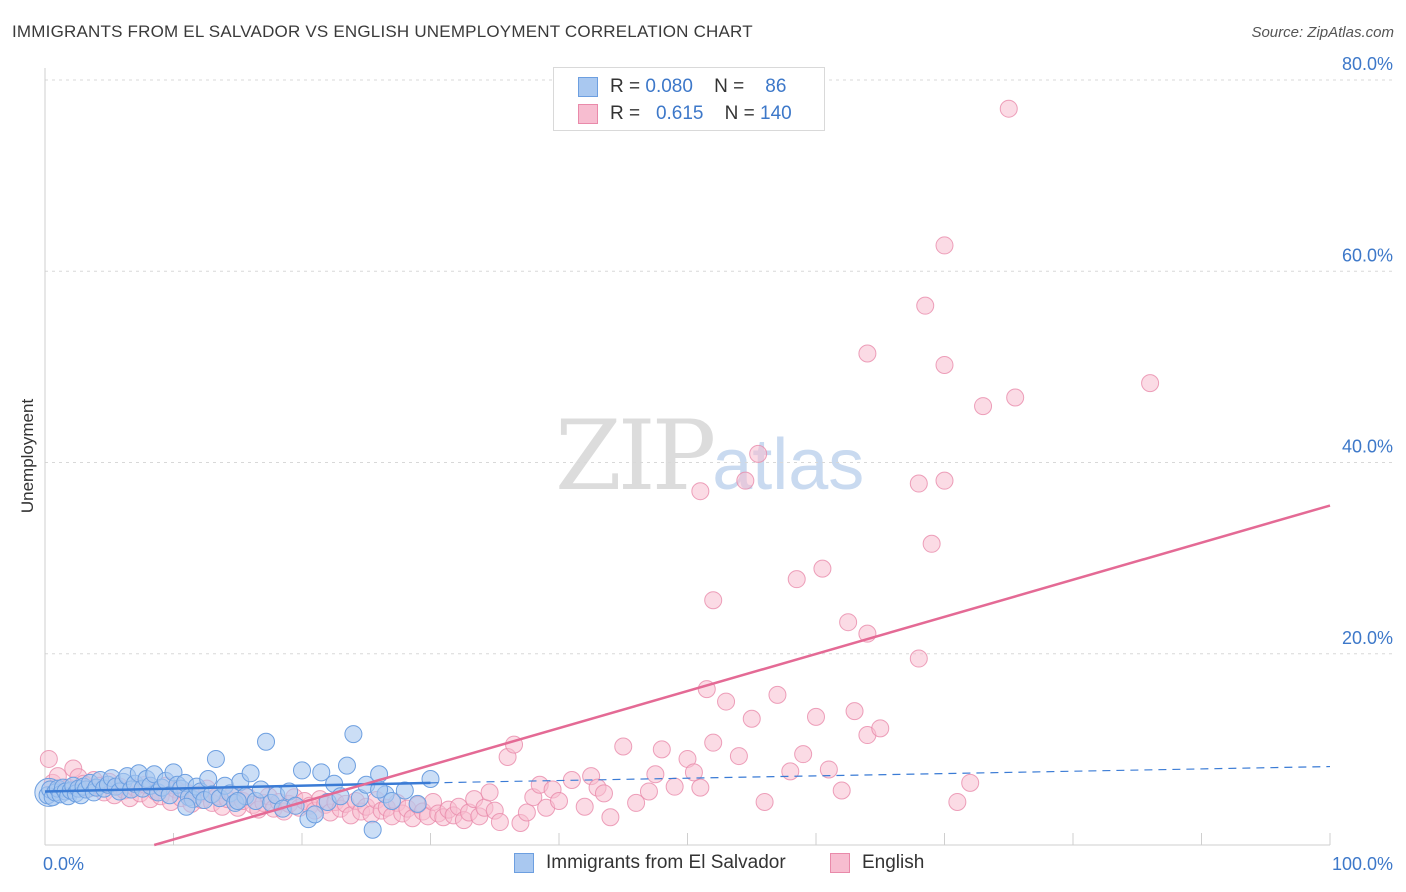 The width and height of the screenshot is (1406, 892). What do you see at coordinates (1322, 32) in the screenshot?
I see `source-credit: Source: ZipAtlas.com` at bounding box center [1322, 32].